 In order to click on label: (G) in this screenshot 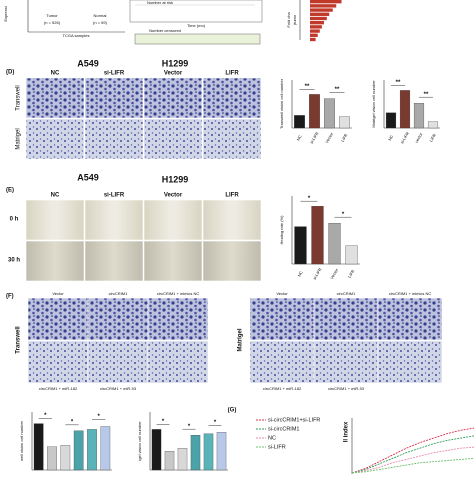, I will do `click(232, 411)`.